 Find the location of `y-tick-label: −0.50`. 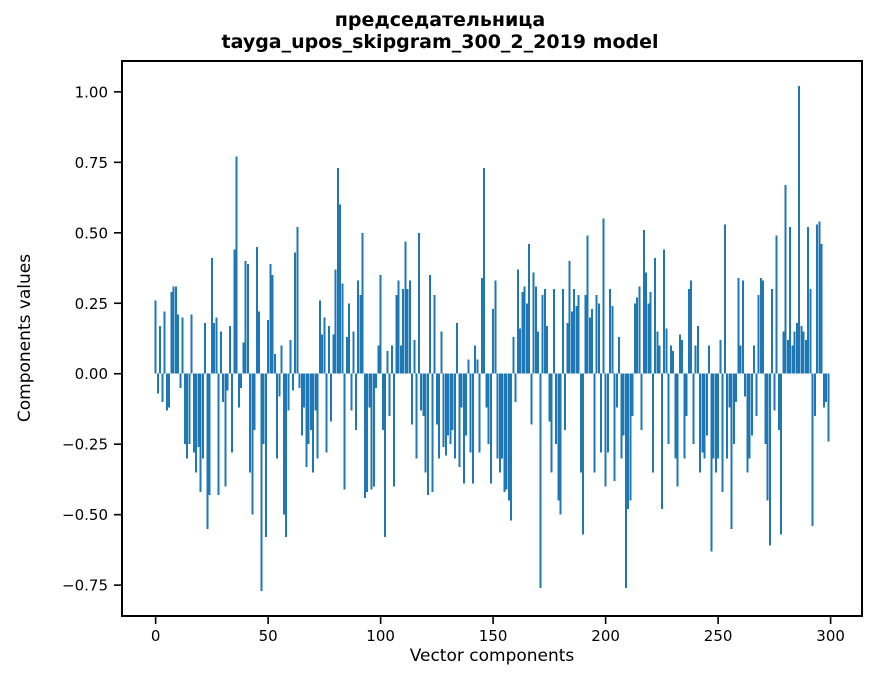

y-tick-label: −0.50 is located at coordinates (85, 515).